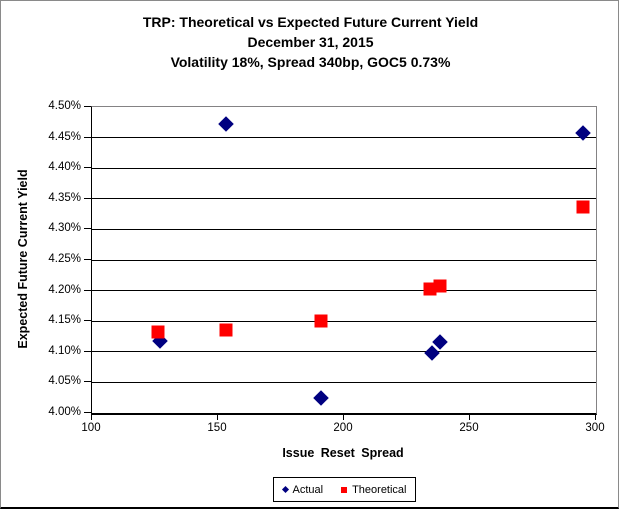  Describe the element at coordinates (285, 489) in the screenshot. I see `actual-diamond-icon` at that location.